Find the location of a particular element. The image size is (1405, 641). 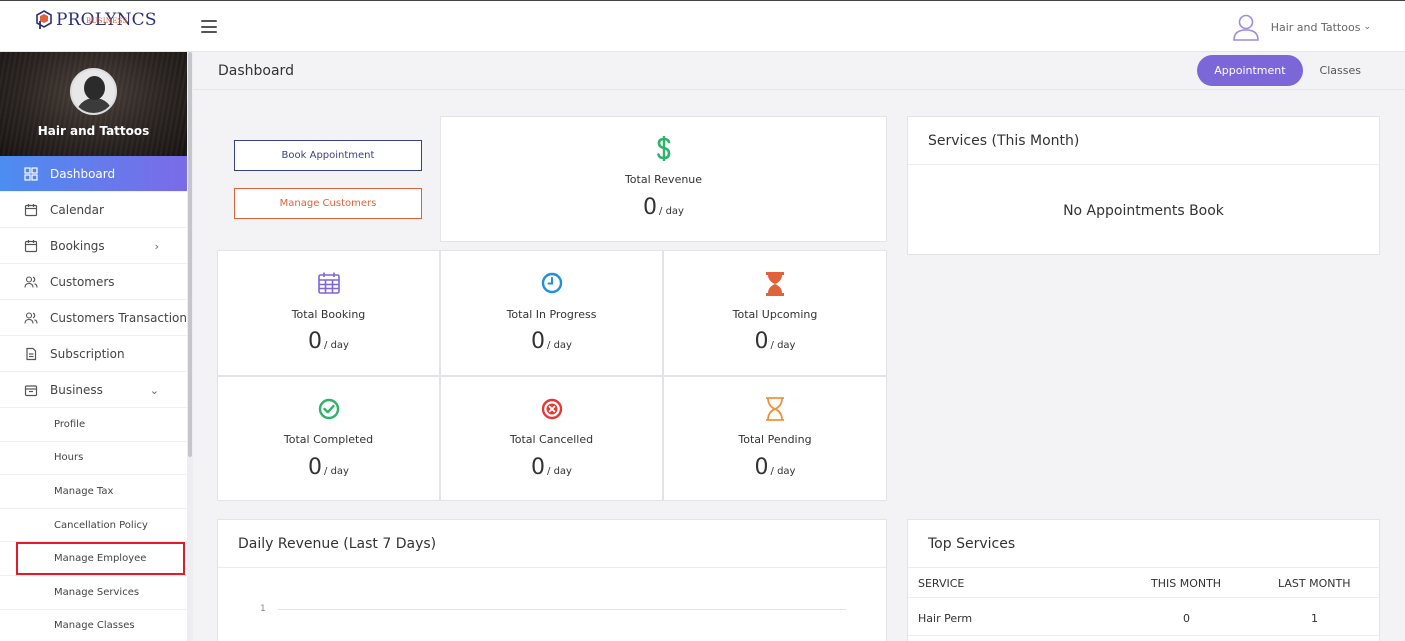

stat-card-upcoming: Total Upcoming 0/ day is located at coordinates (775, 313).